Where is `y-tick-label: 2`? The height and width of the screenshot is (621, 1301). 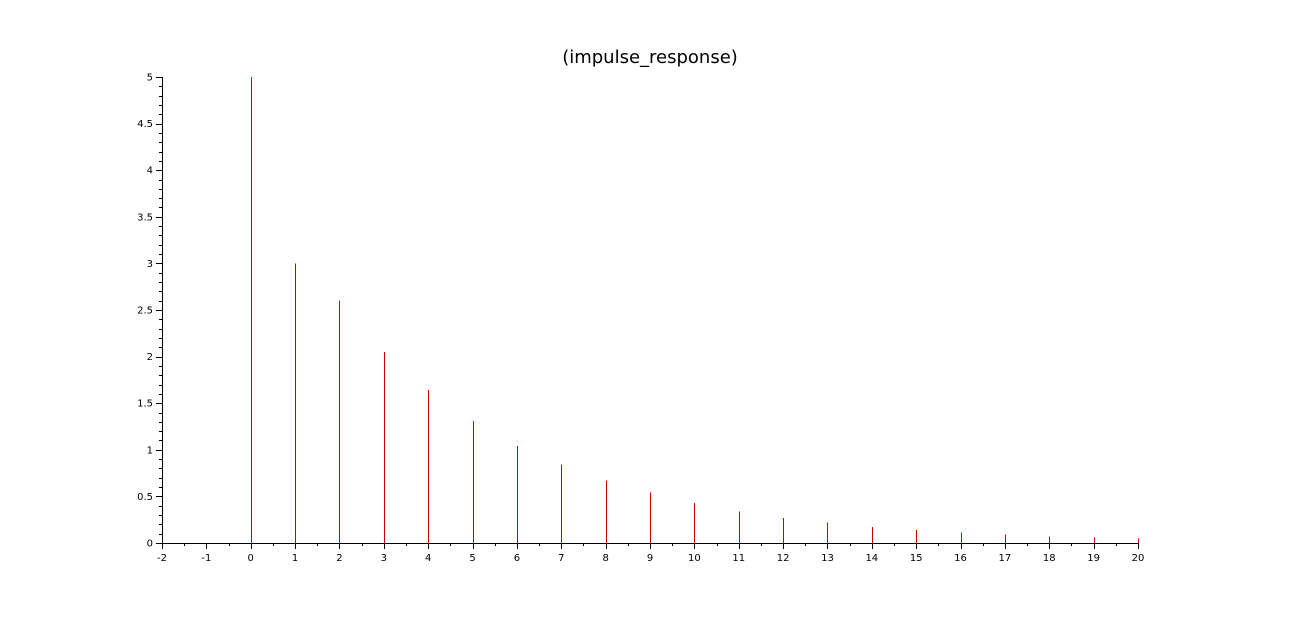
y-tick-label: 2 is located at coordinates (150, 357).